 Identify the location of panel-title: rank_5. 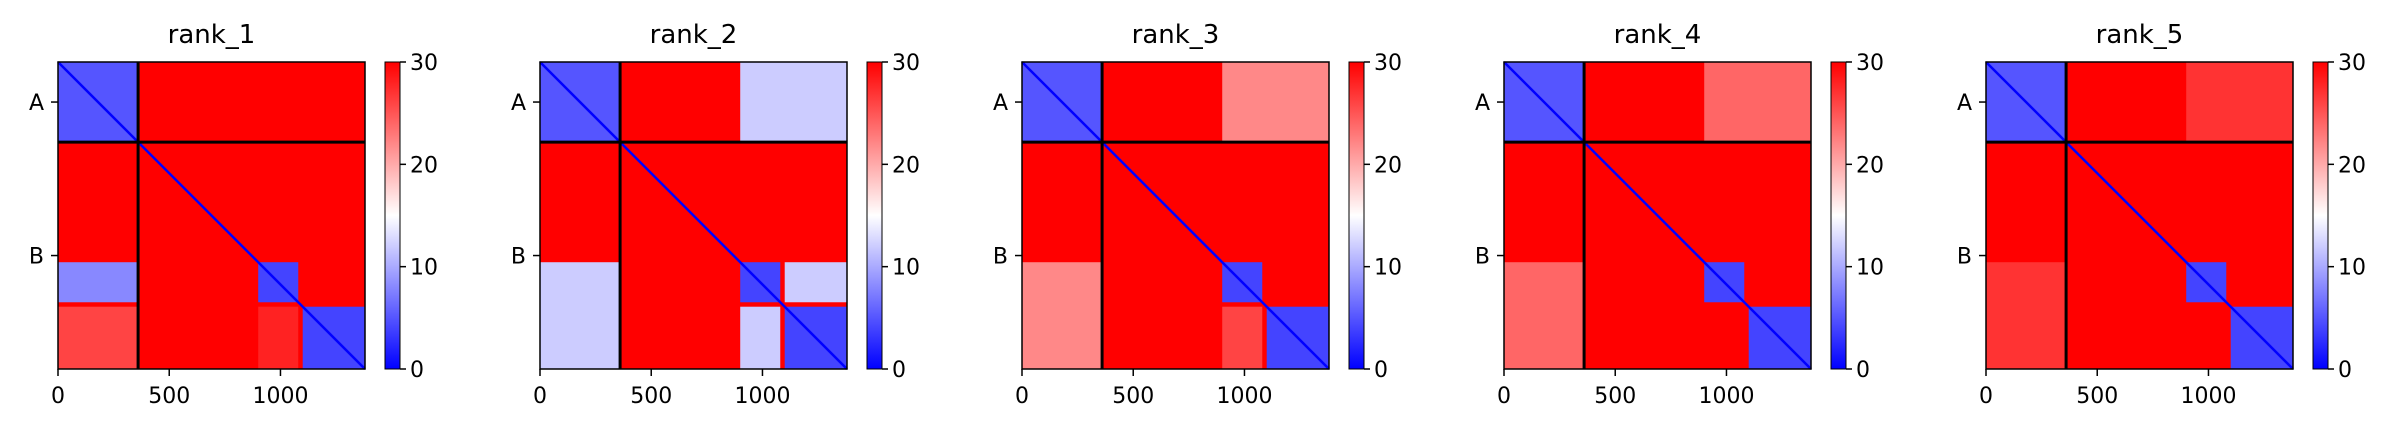
(2140, 35).